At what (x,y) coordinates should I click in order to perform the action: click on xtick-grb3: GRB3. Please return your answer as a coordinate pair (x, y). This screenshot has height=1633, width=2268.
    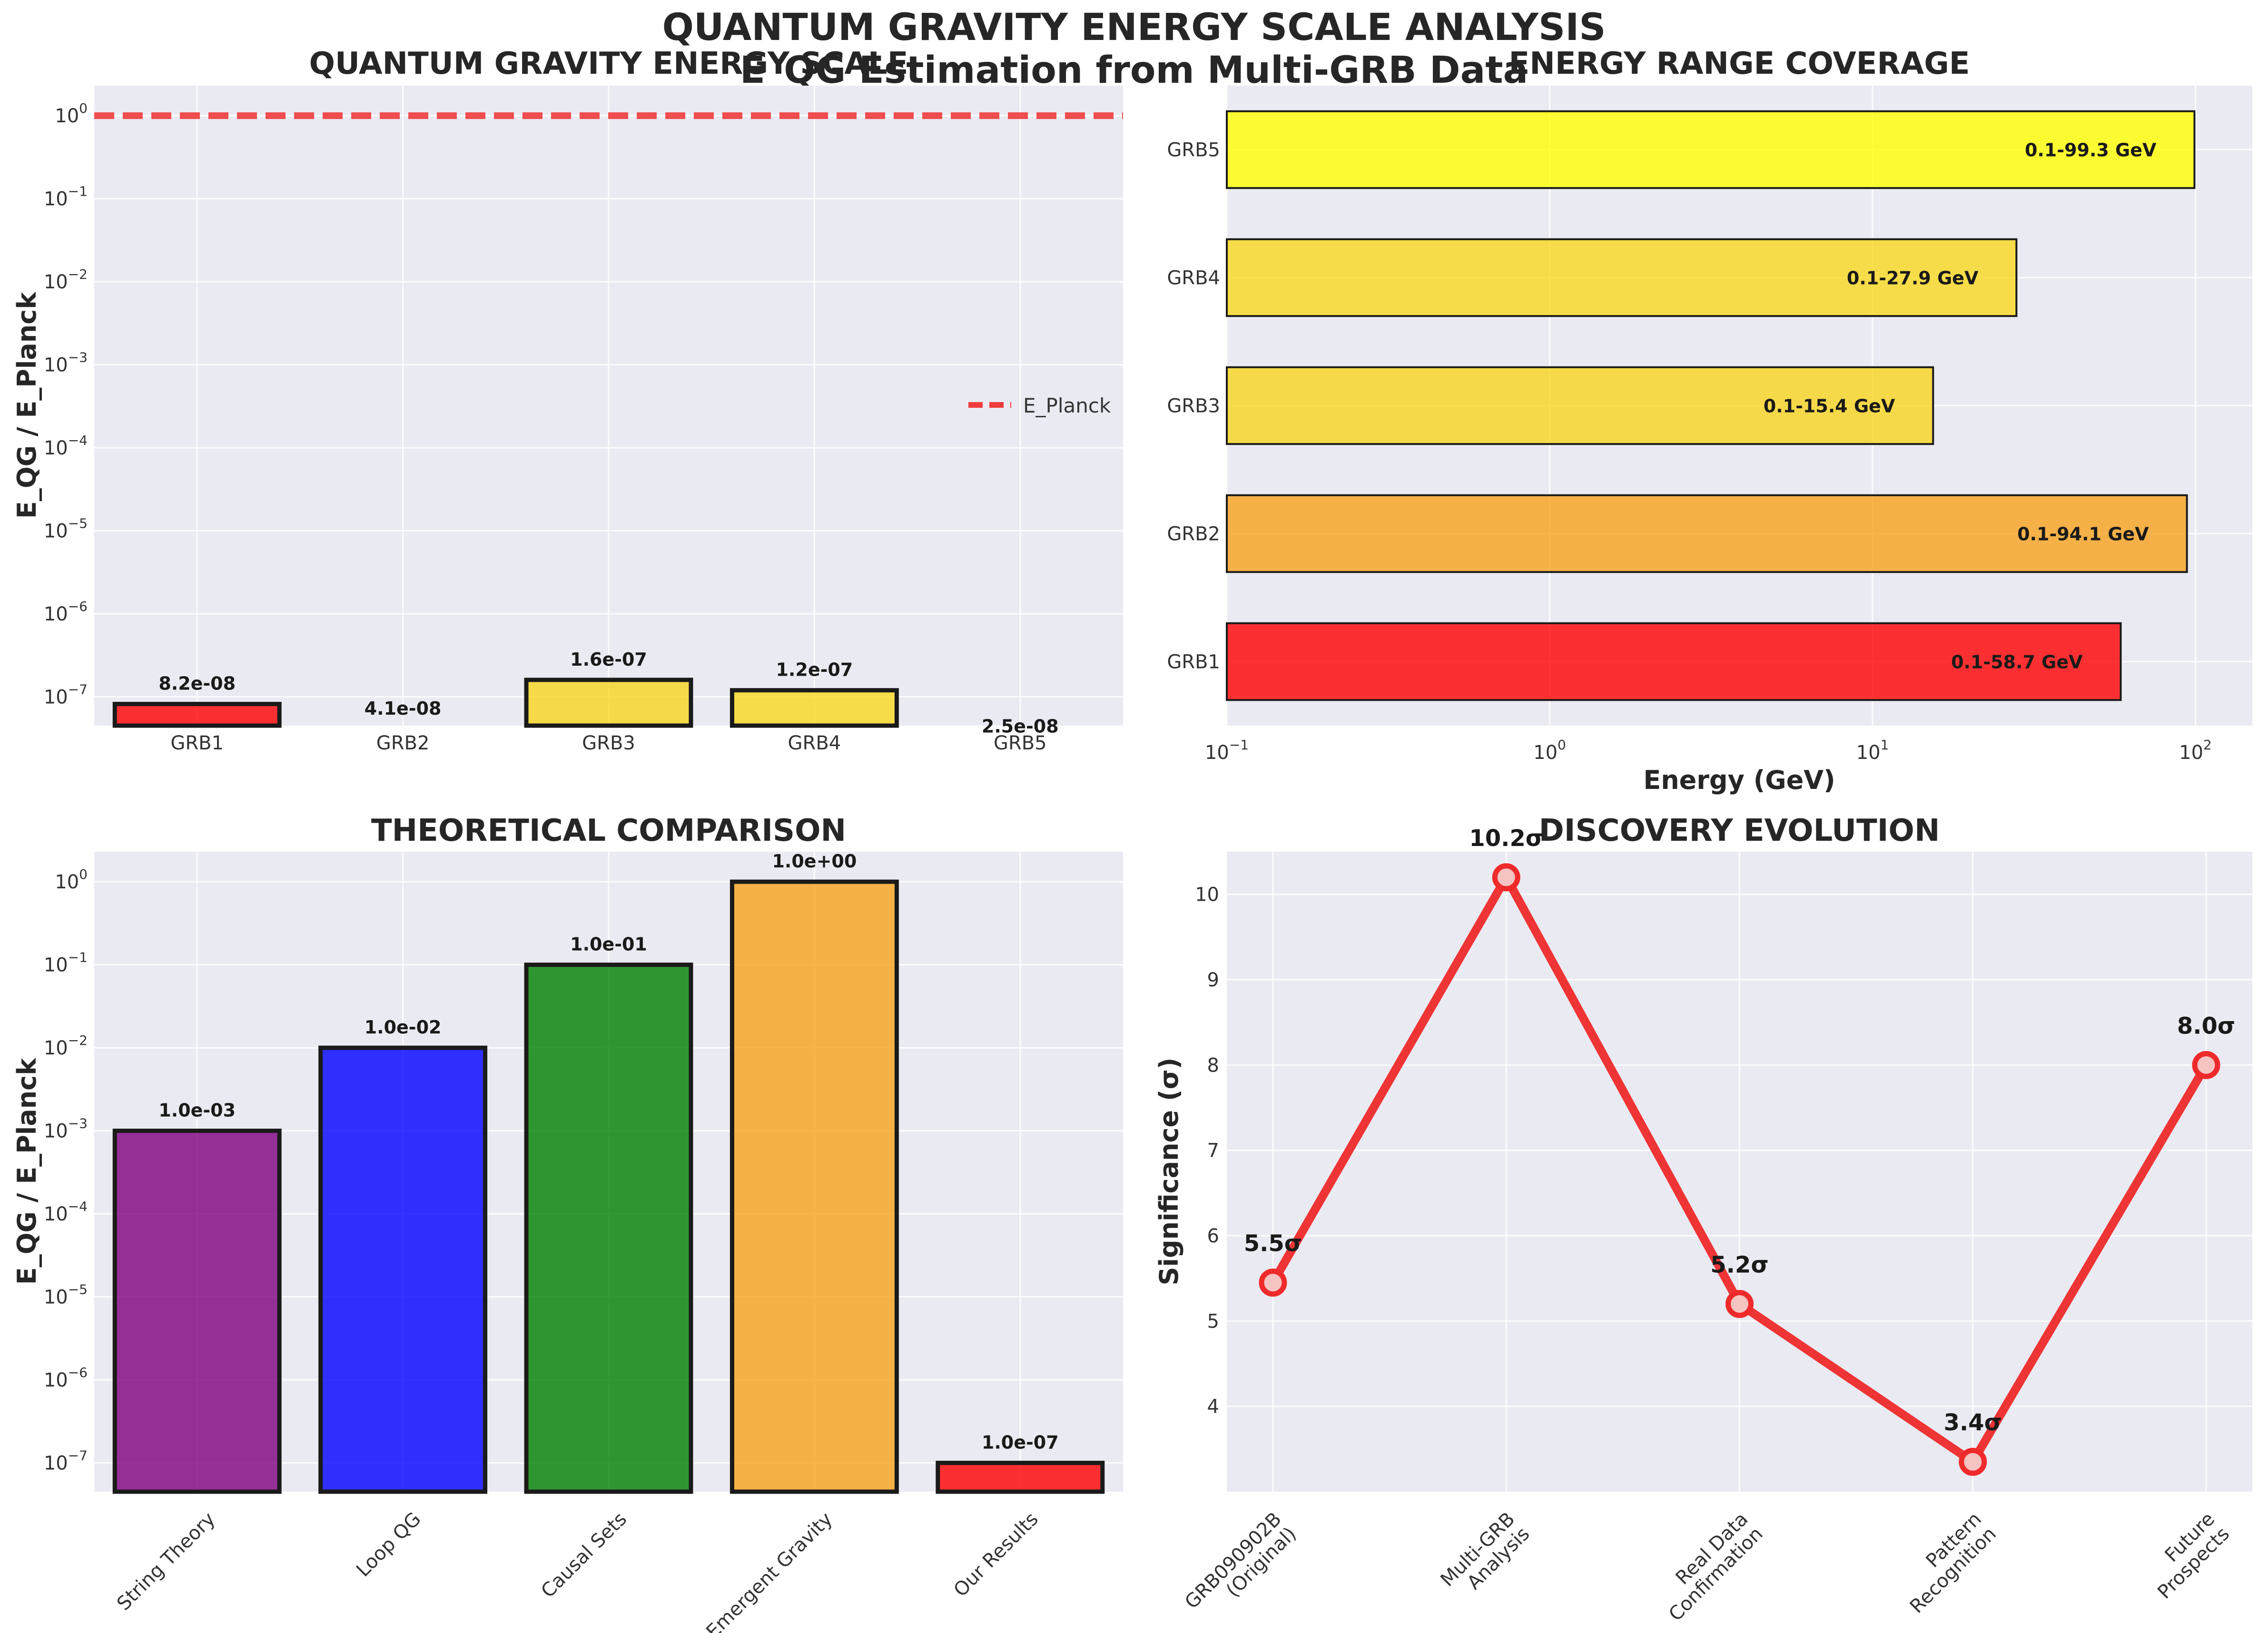
    Looking at the image, I should click on (608, 743).